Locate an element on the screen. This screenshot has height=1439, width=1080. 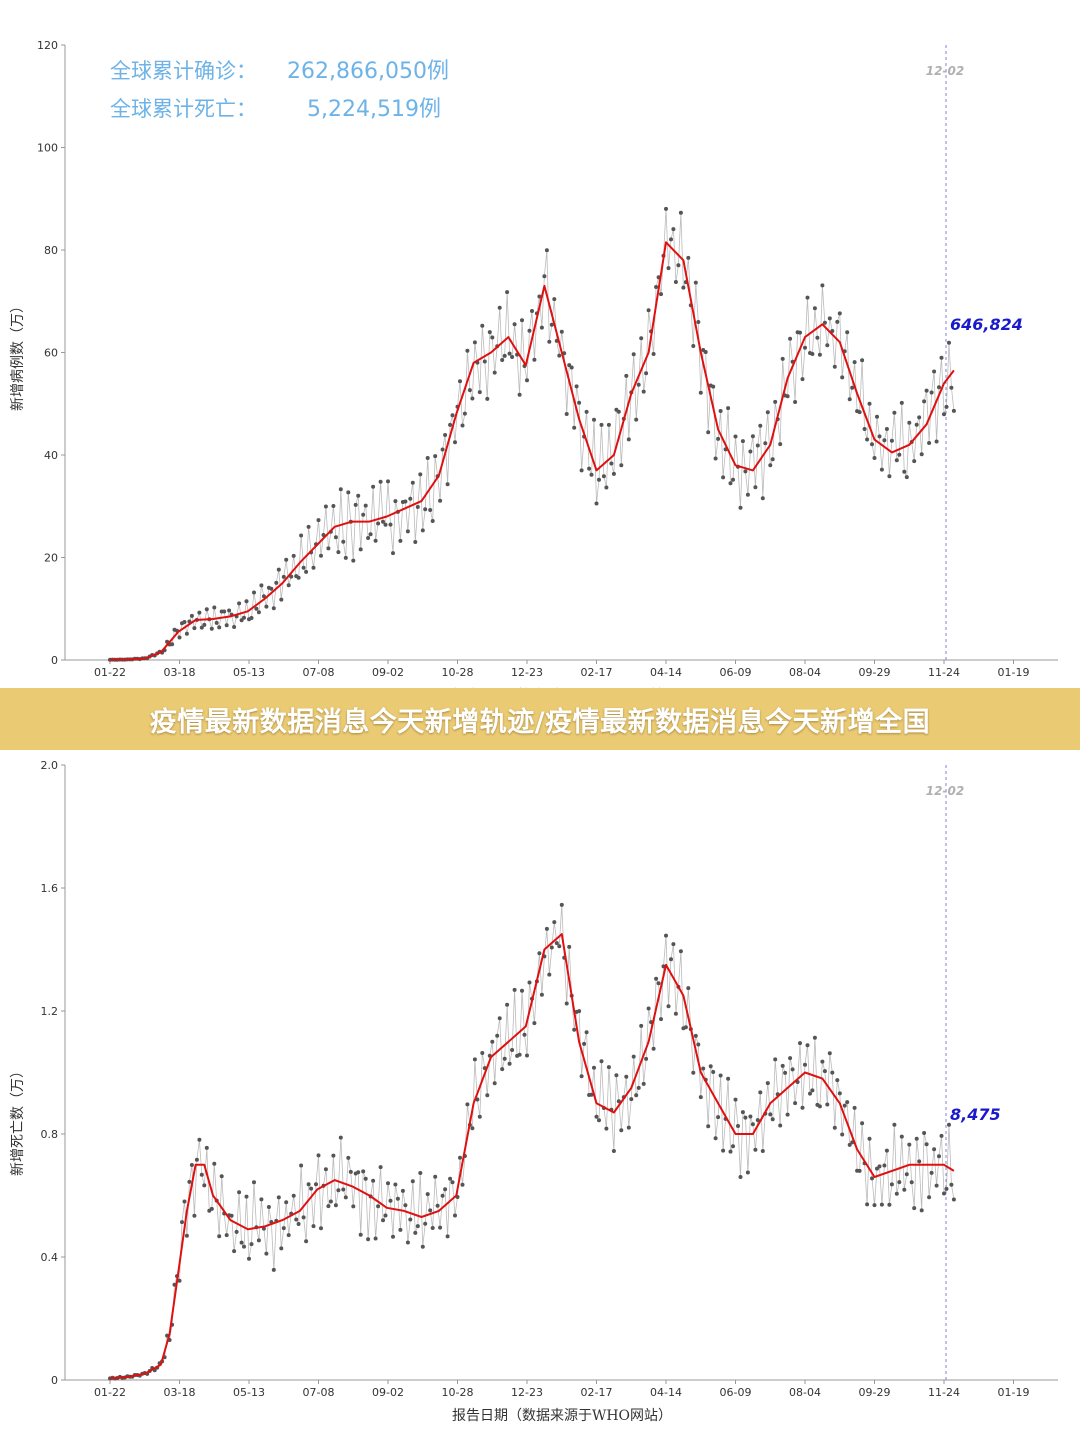
x-tick-label: 08-04 is located at coordinates (805, 672).